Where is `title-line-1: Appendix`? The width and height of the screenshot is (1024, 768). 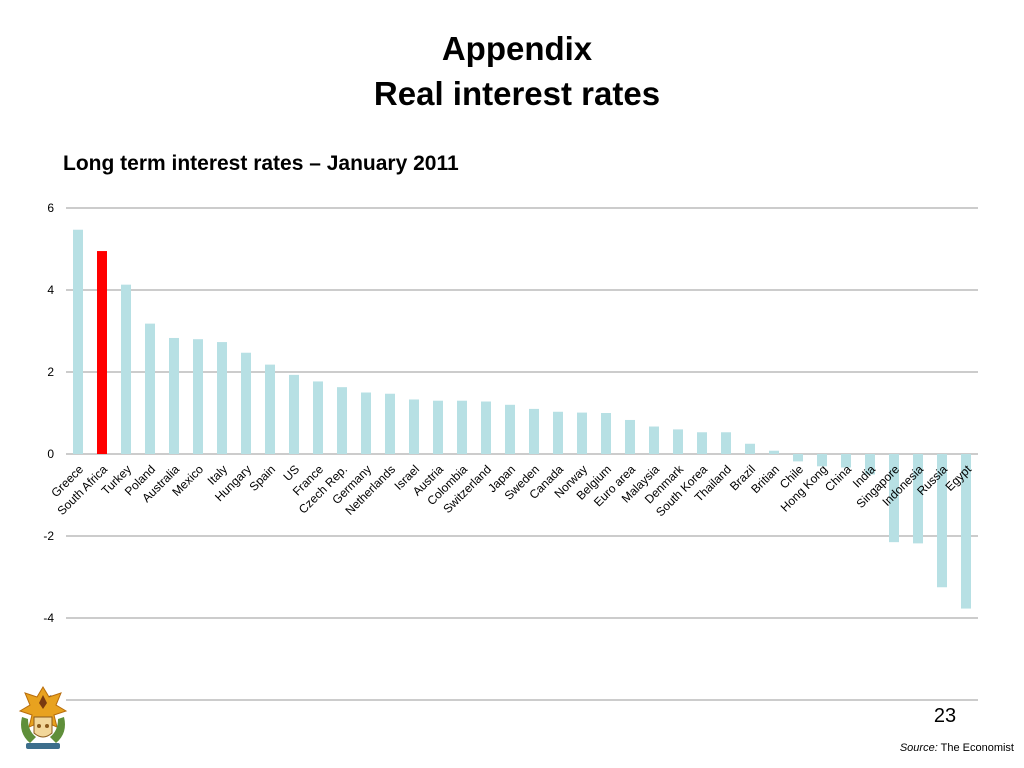
title-line-1: Appendix is located at coordinates (517, 48).